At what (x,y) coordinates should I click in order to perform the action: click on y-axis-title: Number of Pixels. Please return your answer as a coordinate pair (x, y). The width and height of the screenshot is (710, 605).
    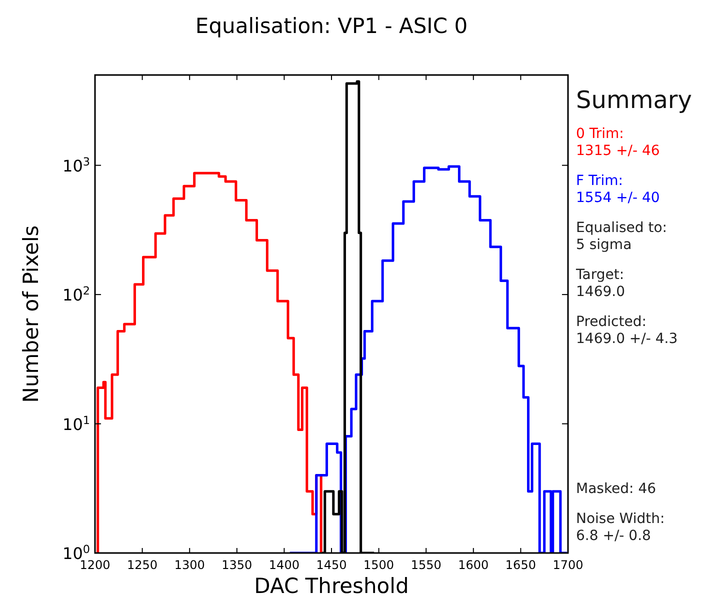
    Looking at the image, I should click on (31, 314).